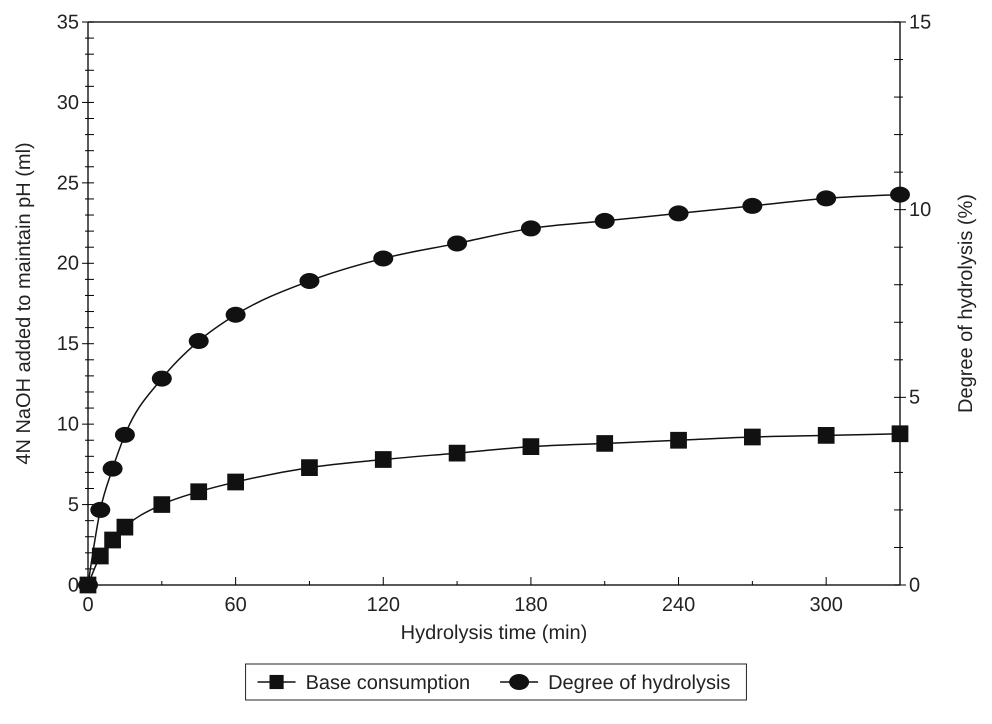 Image resolution: width=992 pixels, height=724 pixels. Describe the element at coordinates (388, 683) in the screenshot. I see `legend-label: Base consumption` at that location.